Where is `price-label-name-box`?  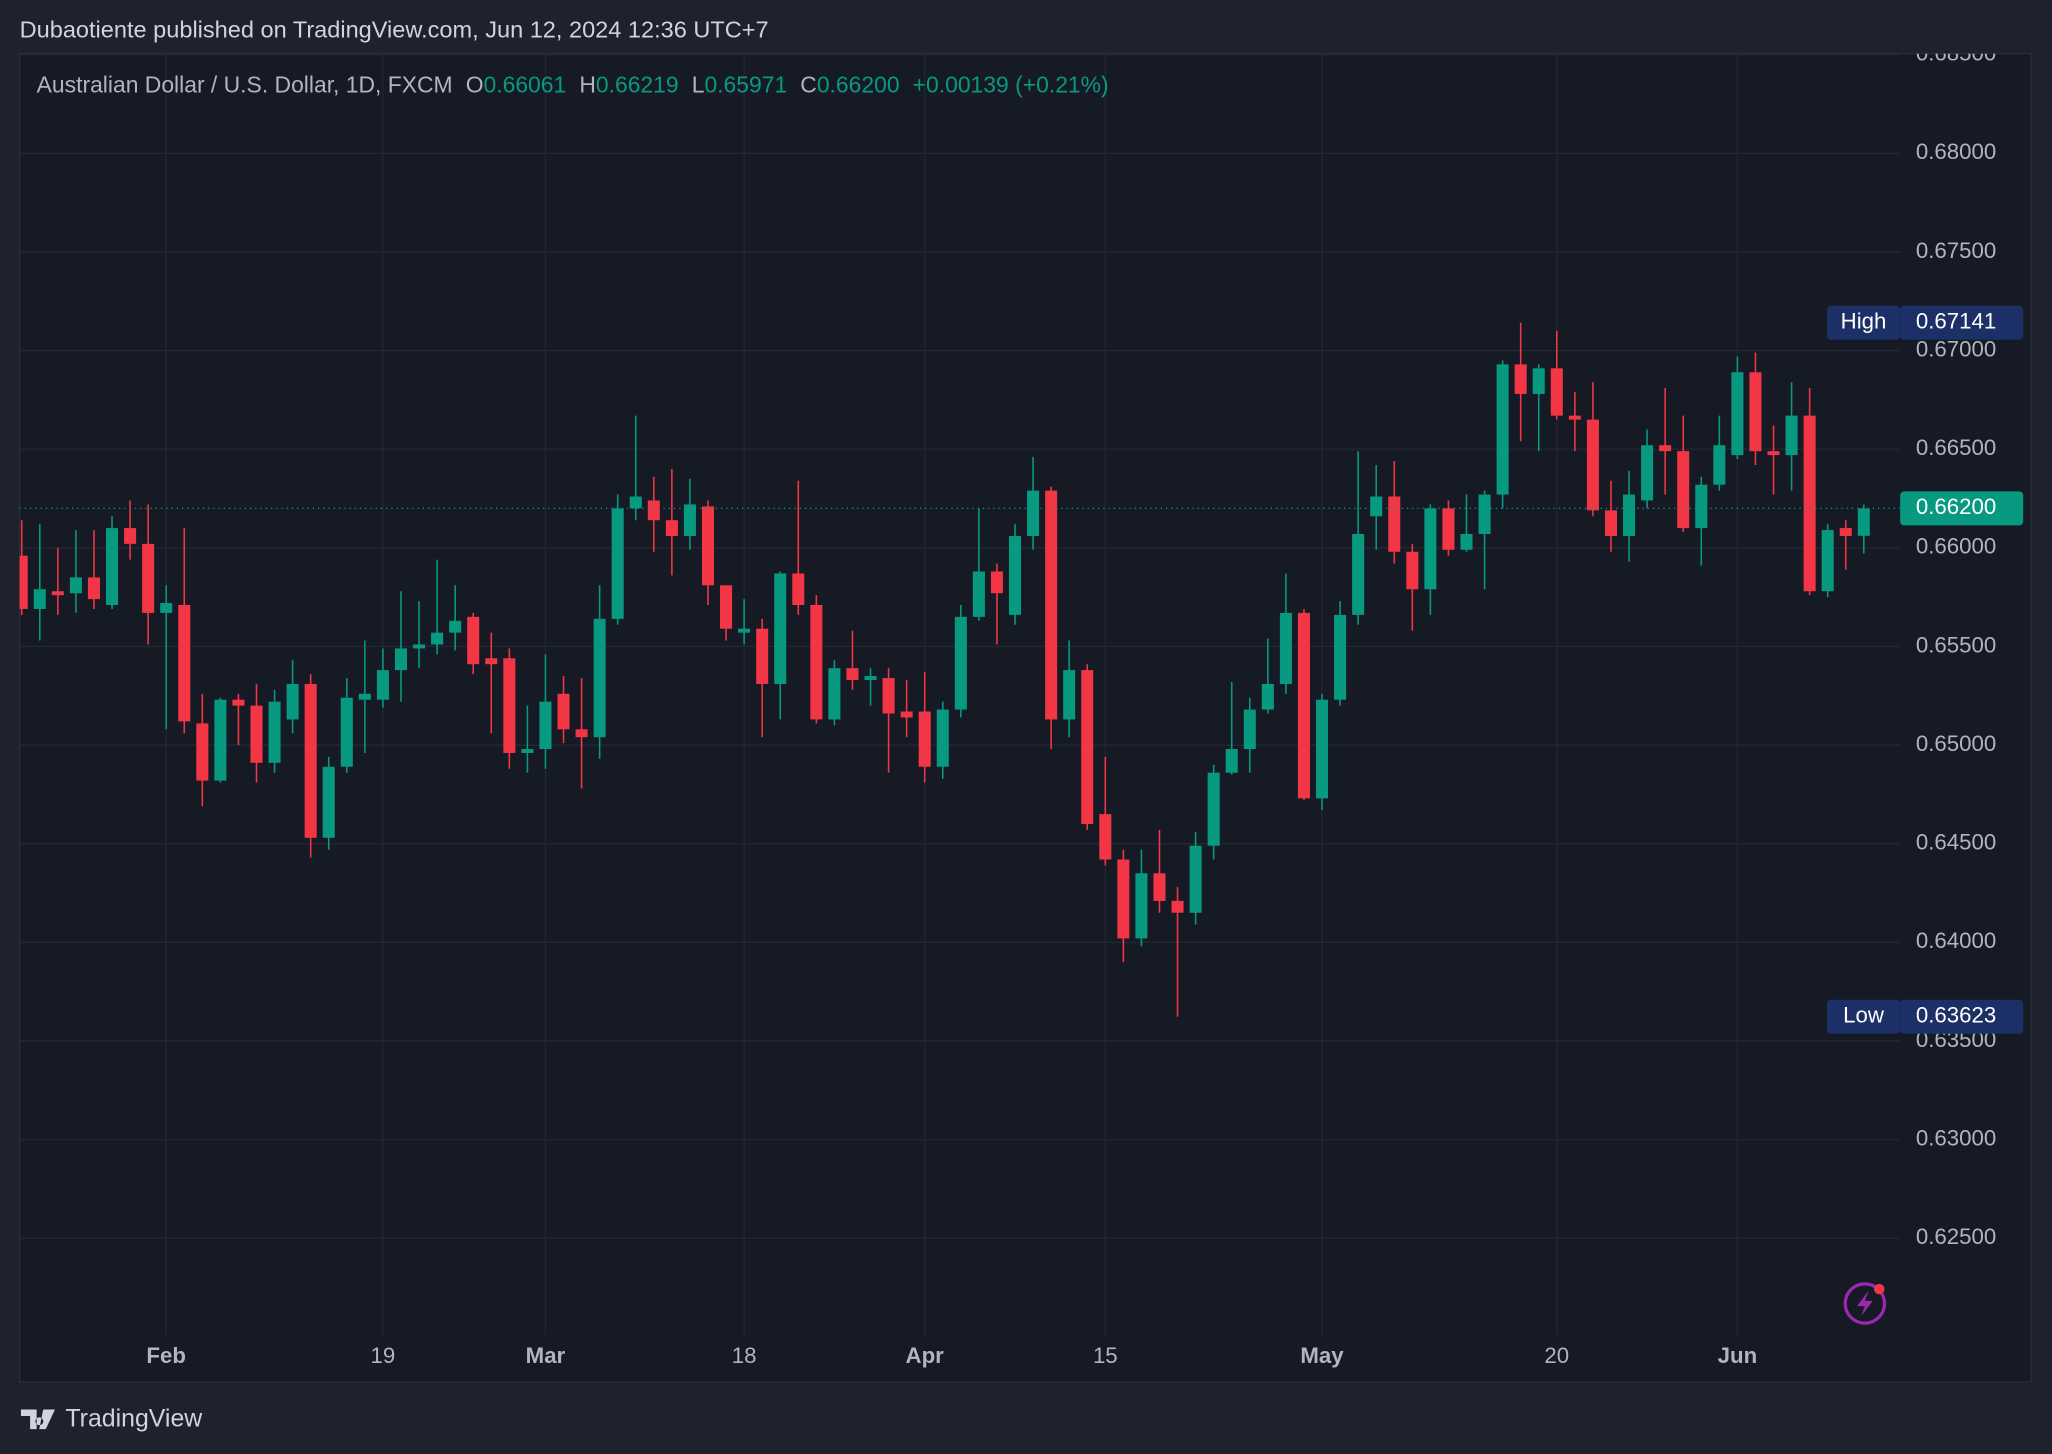 price-label-name-box is located at coordinates (1863, 1016).